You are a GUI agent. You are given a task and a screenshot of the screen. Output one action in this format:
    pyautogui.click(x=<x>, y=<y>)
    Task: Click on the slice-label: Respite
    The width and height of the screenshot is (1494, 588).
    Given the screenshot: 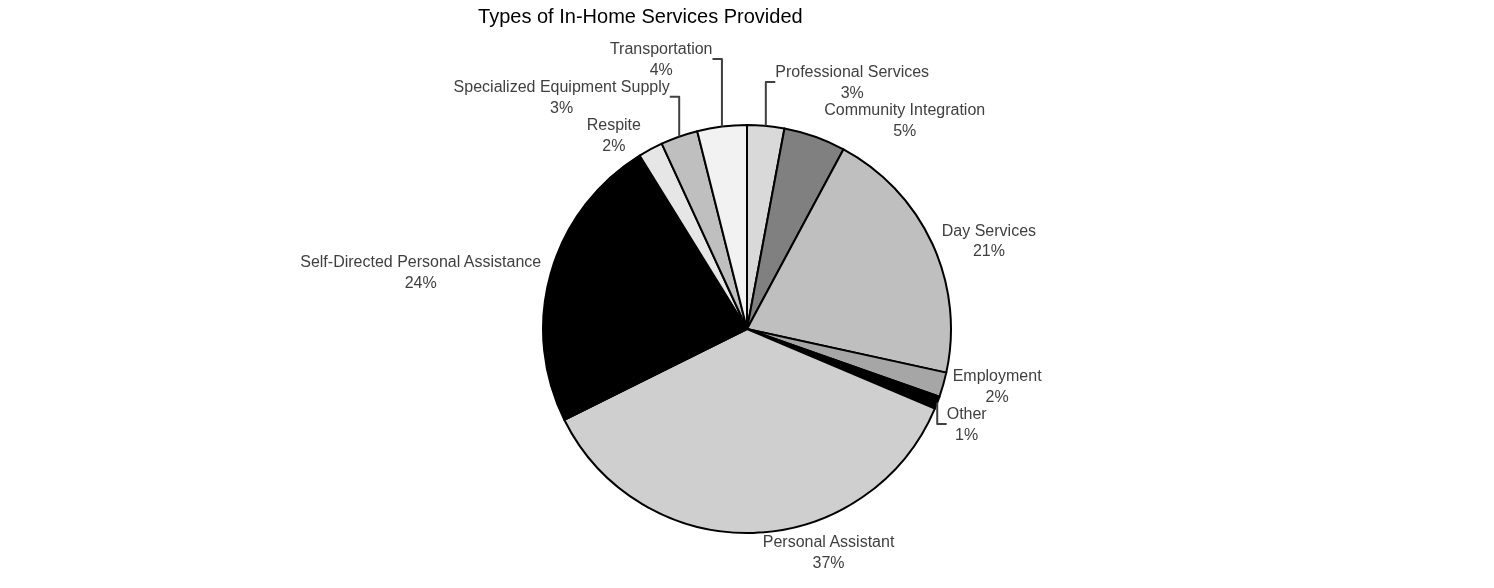 What is the action you would take?
    pyautogui.click(x=614, y=124)
    